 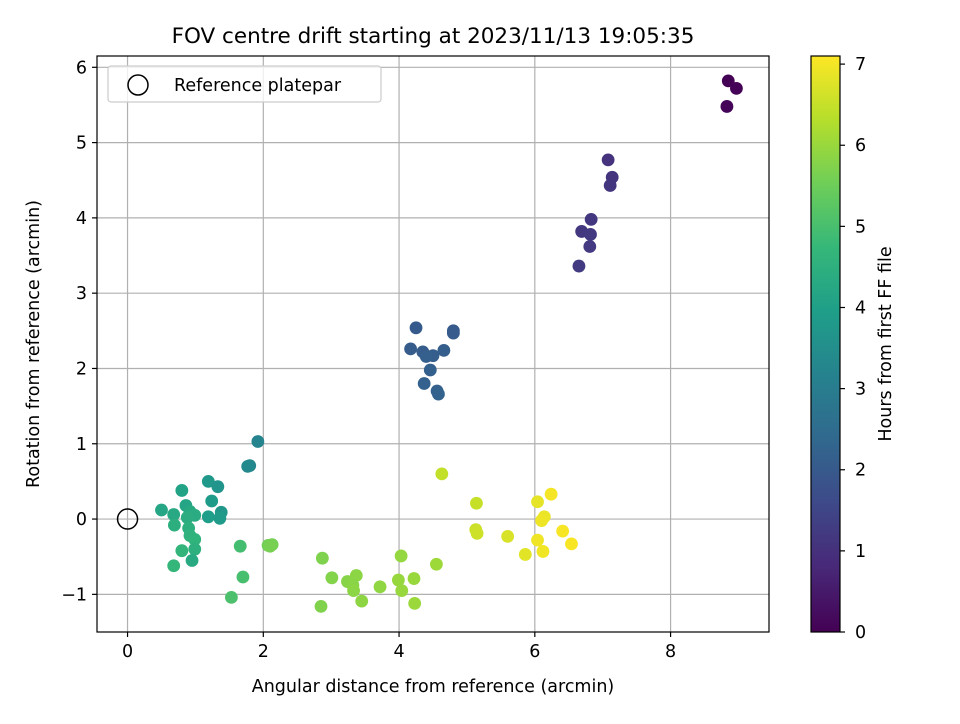 I want to click on colorbar-ticks: 0 1 2 3 4 5 6 7, so click(x=853, y=349).